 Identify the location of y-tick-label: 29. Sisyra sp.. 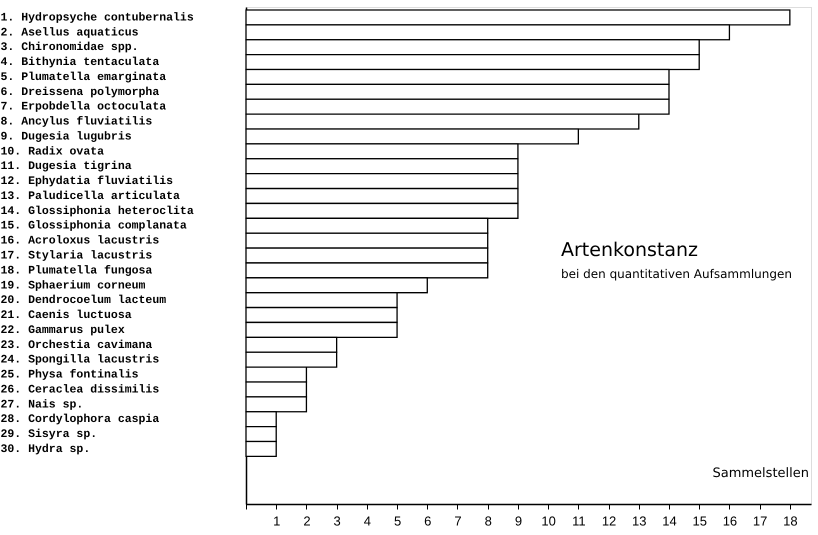
(49, 435).